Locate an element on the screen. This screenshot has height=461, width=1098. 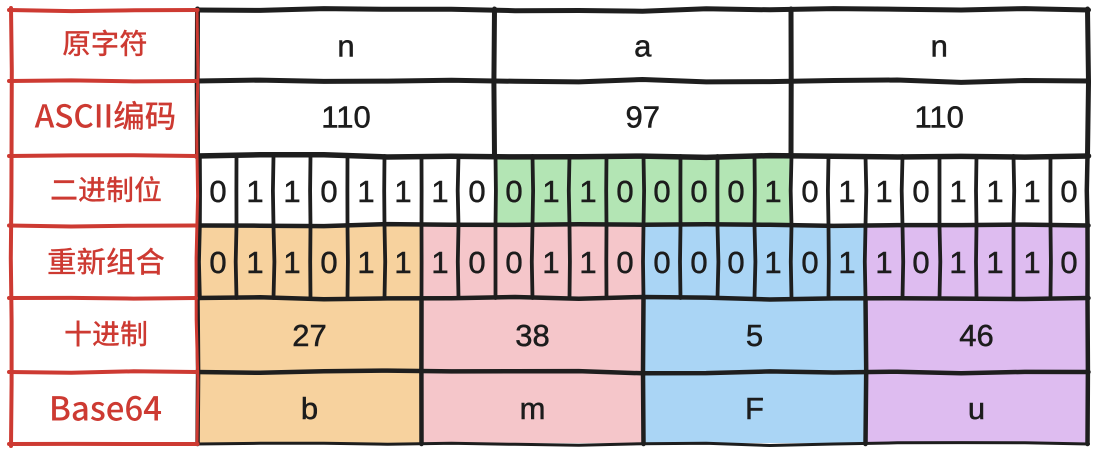
svg-text: 38 is located at coordinates (532, 335).